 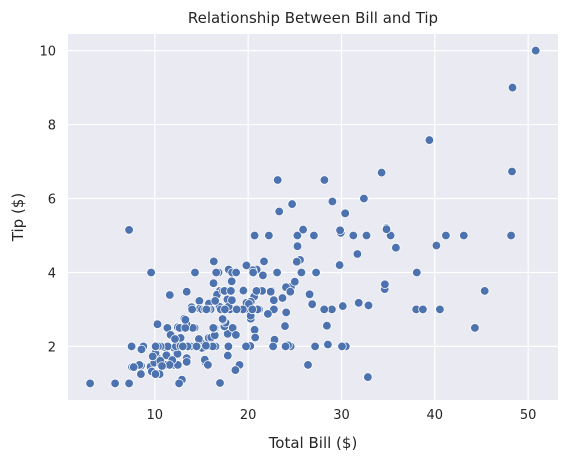 I want to click on chart-title: Relationship Between Bill and Tip, so click(x=313, y=18).